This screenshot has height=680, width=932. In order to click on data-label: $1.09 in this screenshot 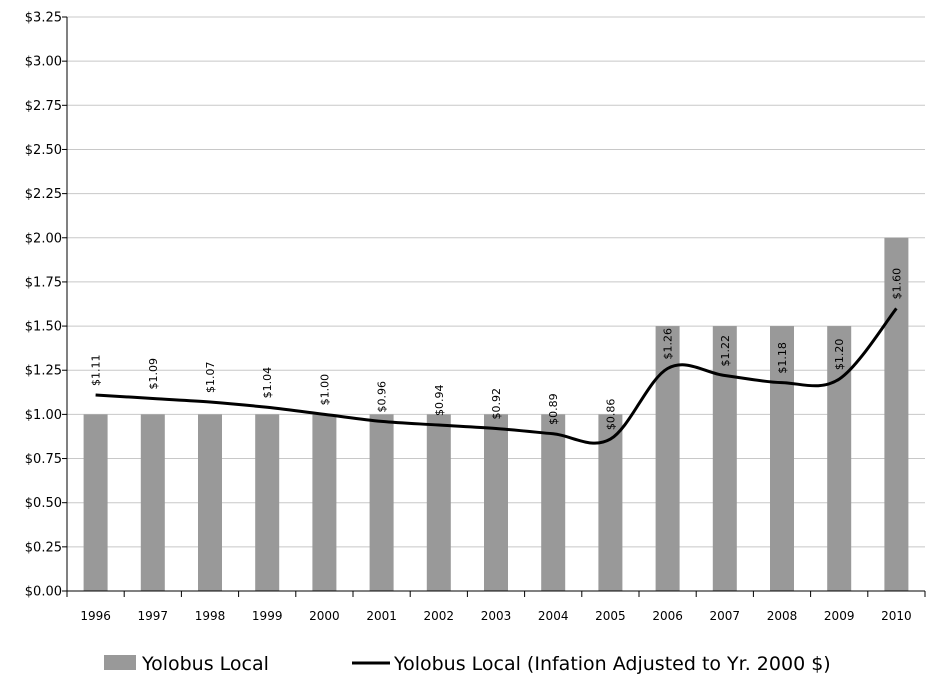, I will do `click(153, 374)`.